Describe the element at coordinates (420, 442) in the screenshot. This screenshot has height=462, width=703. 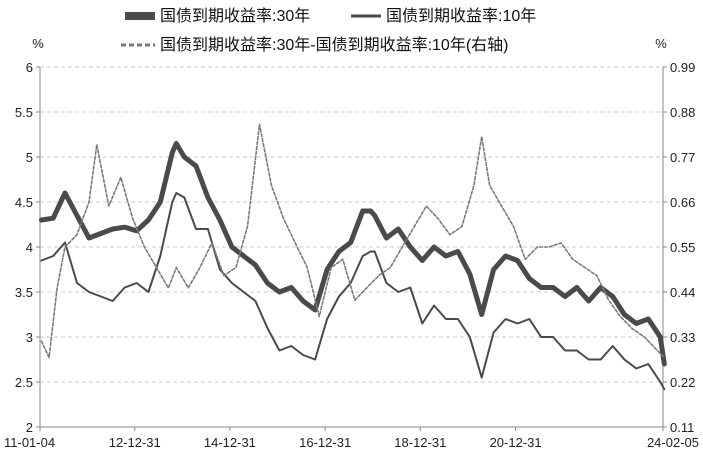
I see `x-tick-label: 18-12-31` at that location.